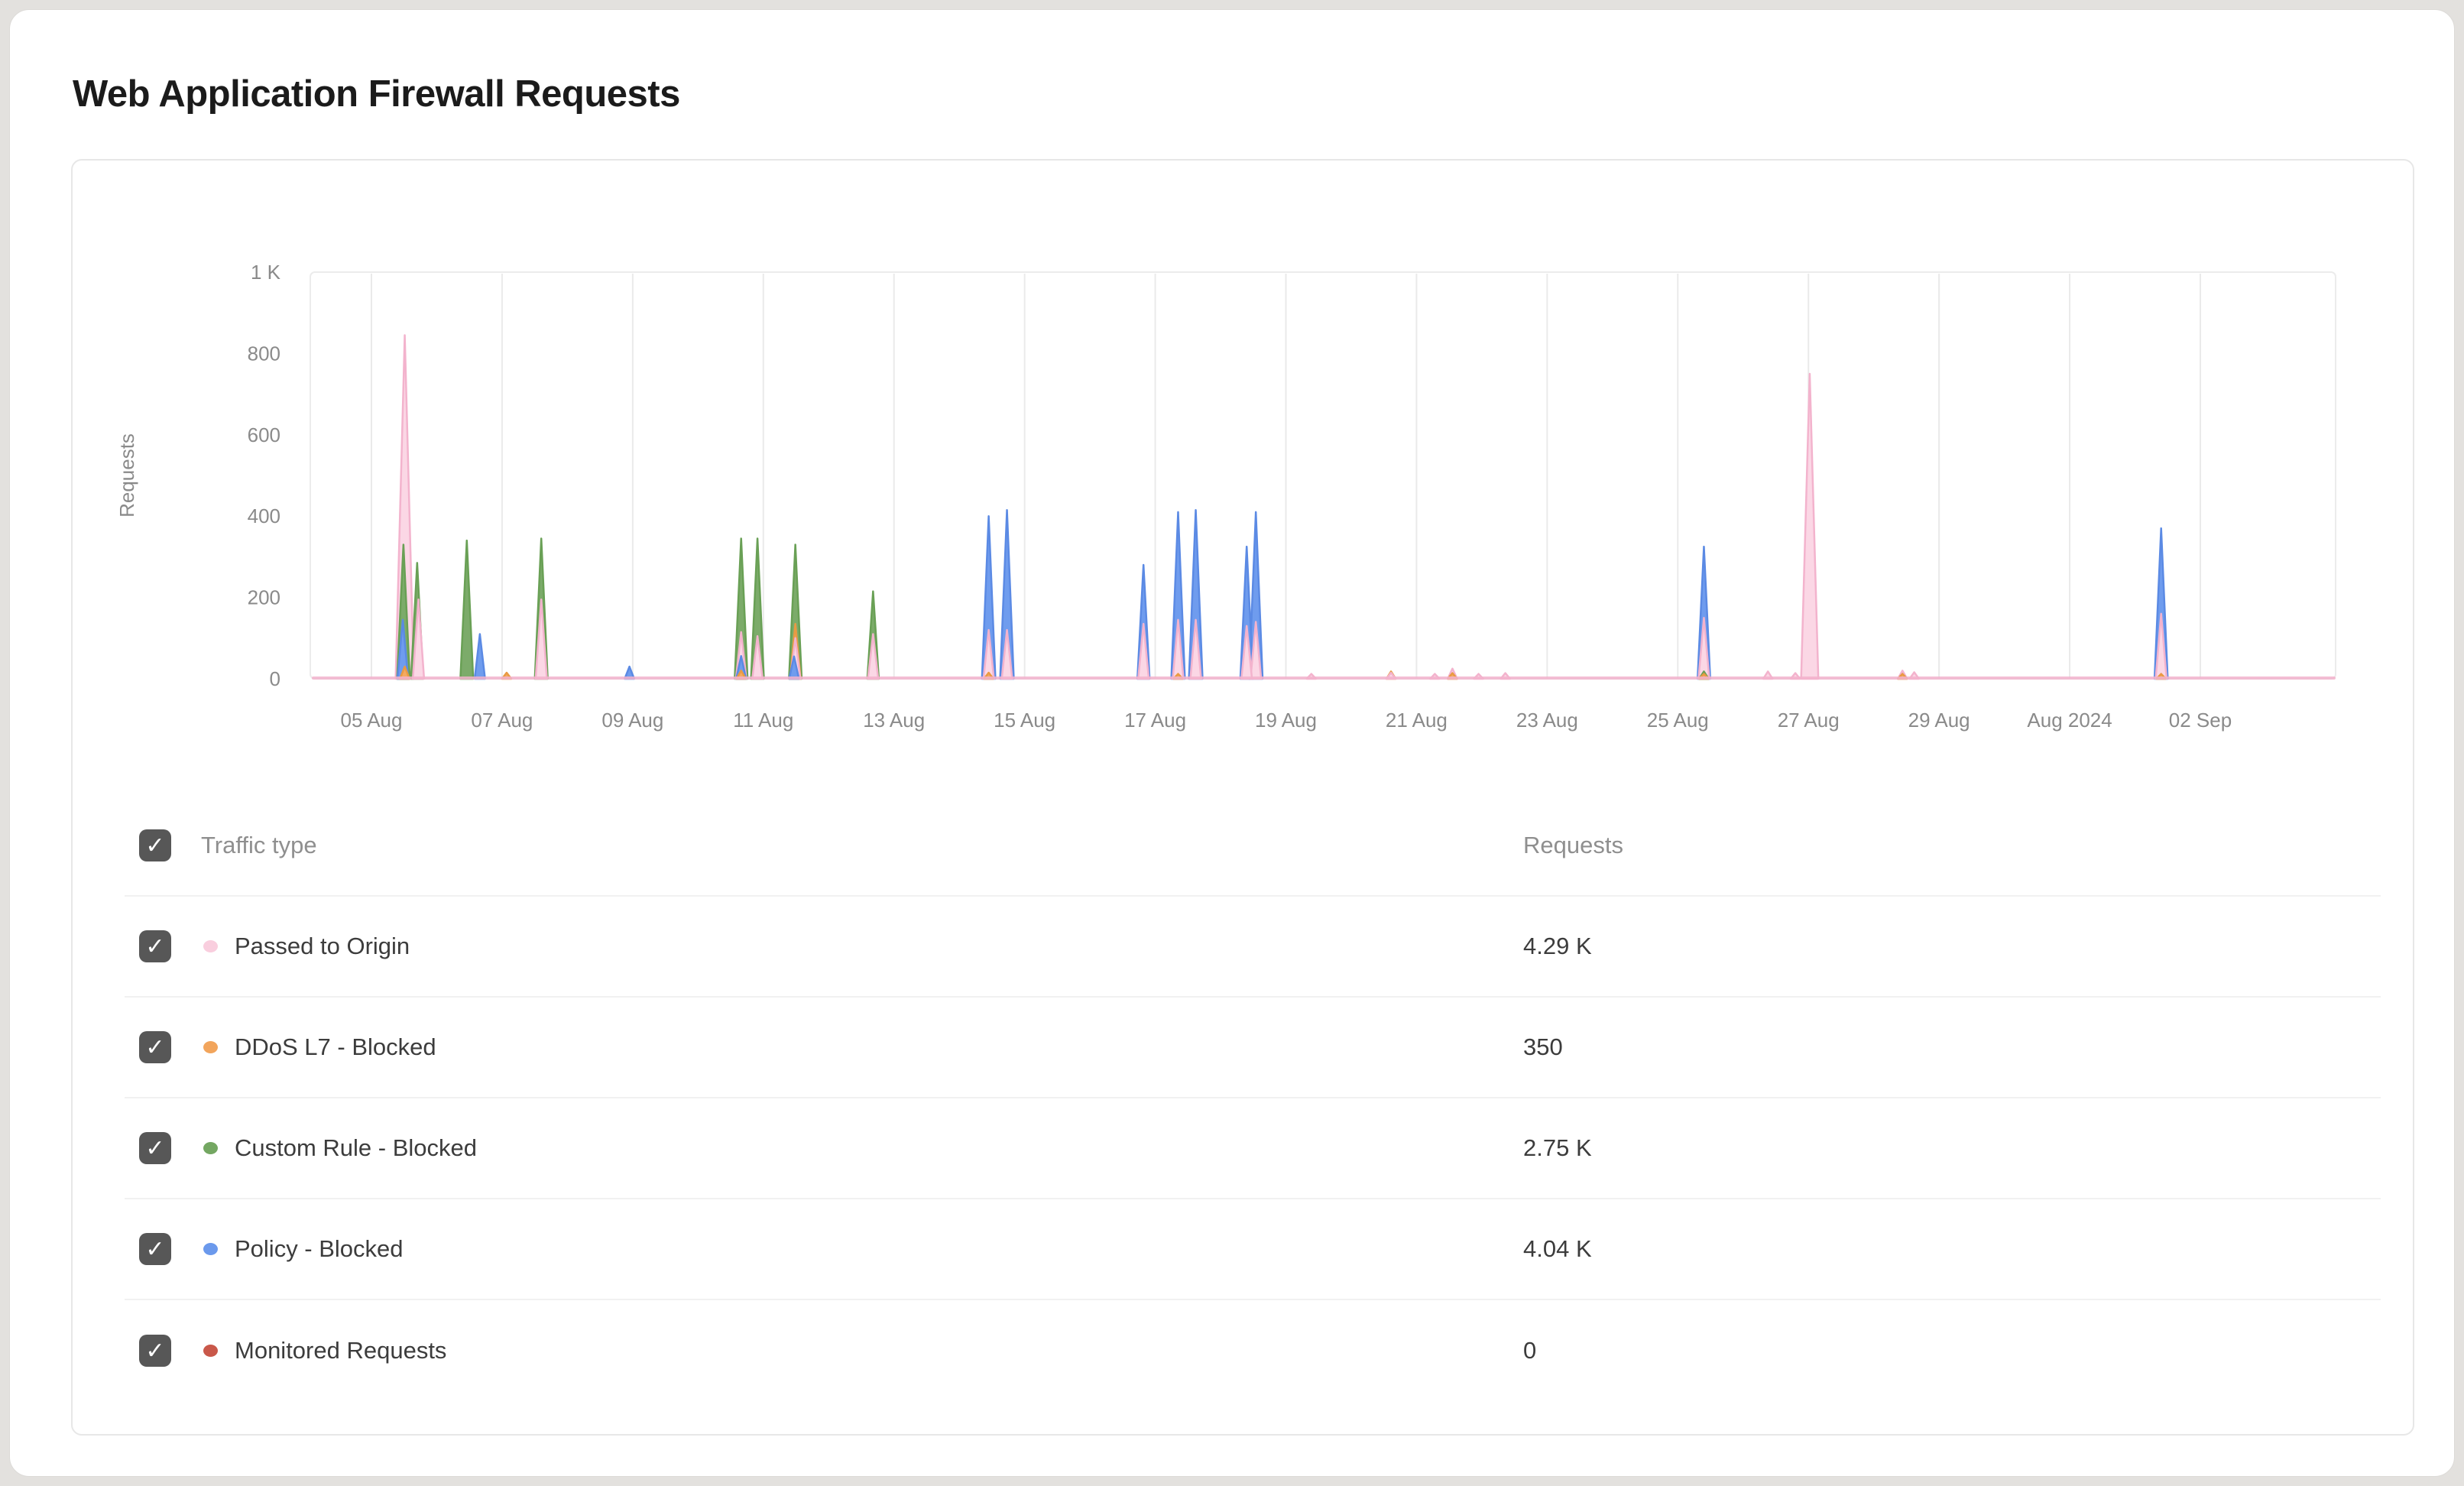 This screenshot has width=2464, height=1486. What do you see at coordinates (1558, 1147) in the screenshot?
I see `series-request-count: 2.75 K` at bounding box center [1558, 1147].